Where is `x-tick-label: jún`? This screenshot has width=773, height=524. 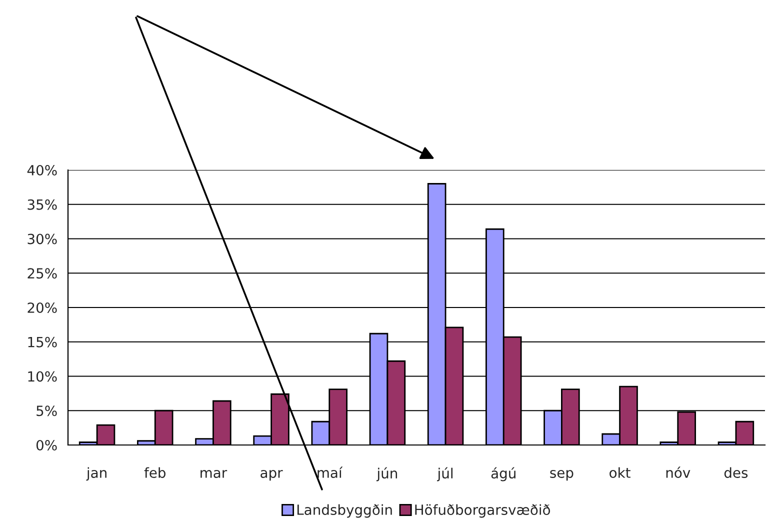
x-tick-label: jún is located at coordinates (387, 474).